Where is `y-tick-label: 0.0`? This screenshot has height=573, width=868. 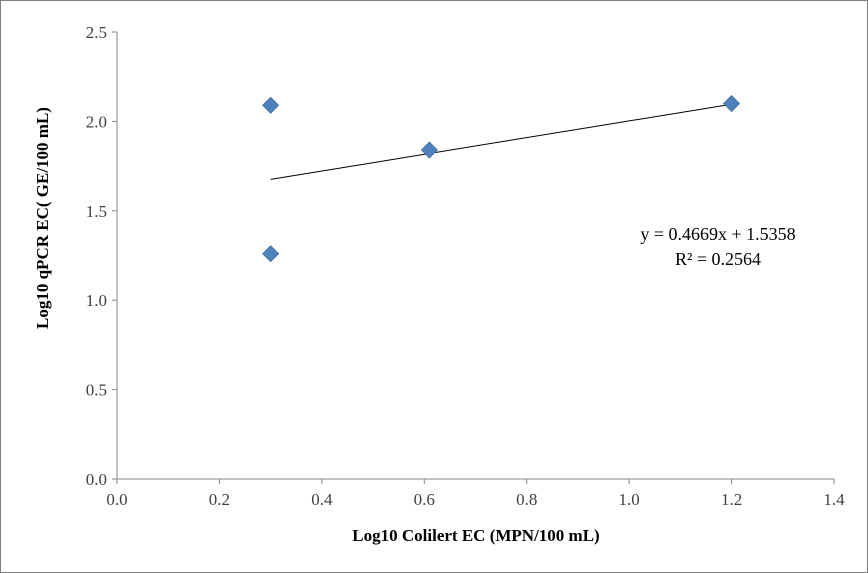 y-tick-label: 0.0 is located at coordinates (96, 479).